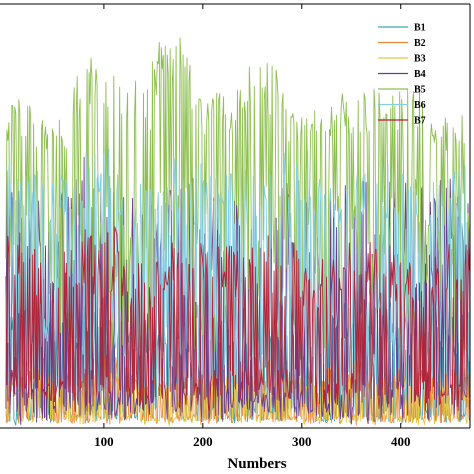 This screenshot has height=474, width=474. What do you see at coordinates (238, 399) in the screenshot?
I see `series-line-b3` at bounding box center [238, 399].